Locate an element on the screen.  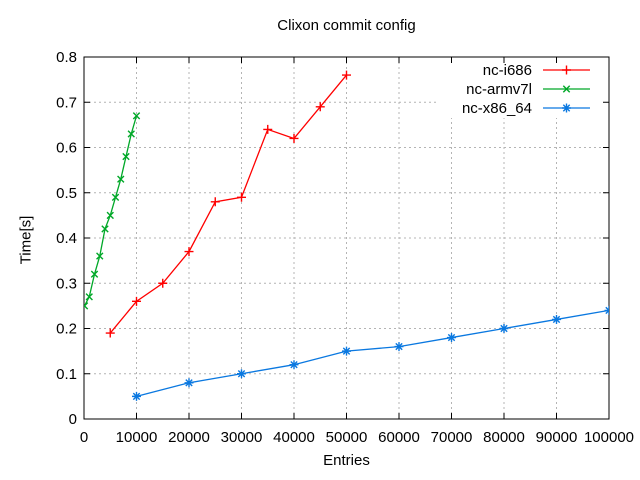
legend-background is located at coordinates (521, 90).